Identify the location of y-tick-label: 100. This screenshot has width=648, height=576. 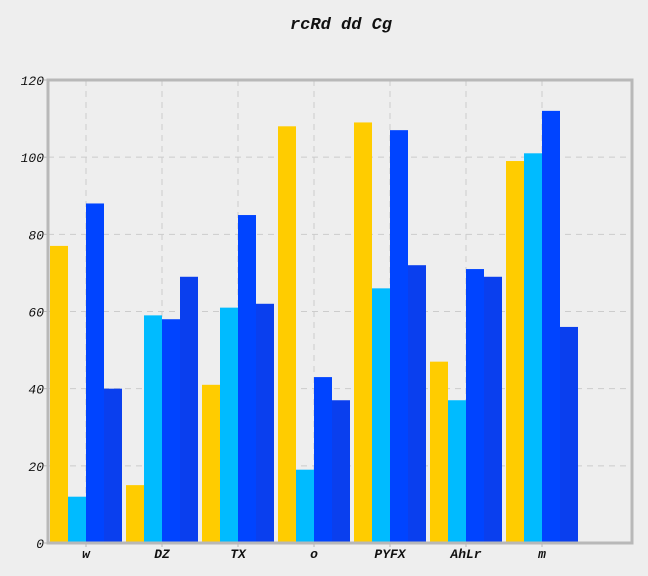
(33, 158).